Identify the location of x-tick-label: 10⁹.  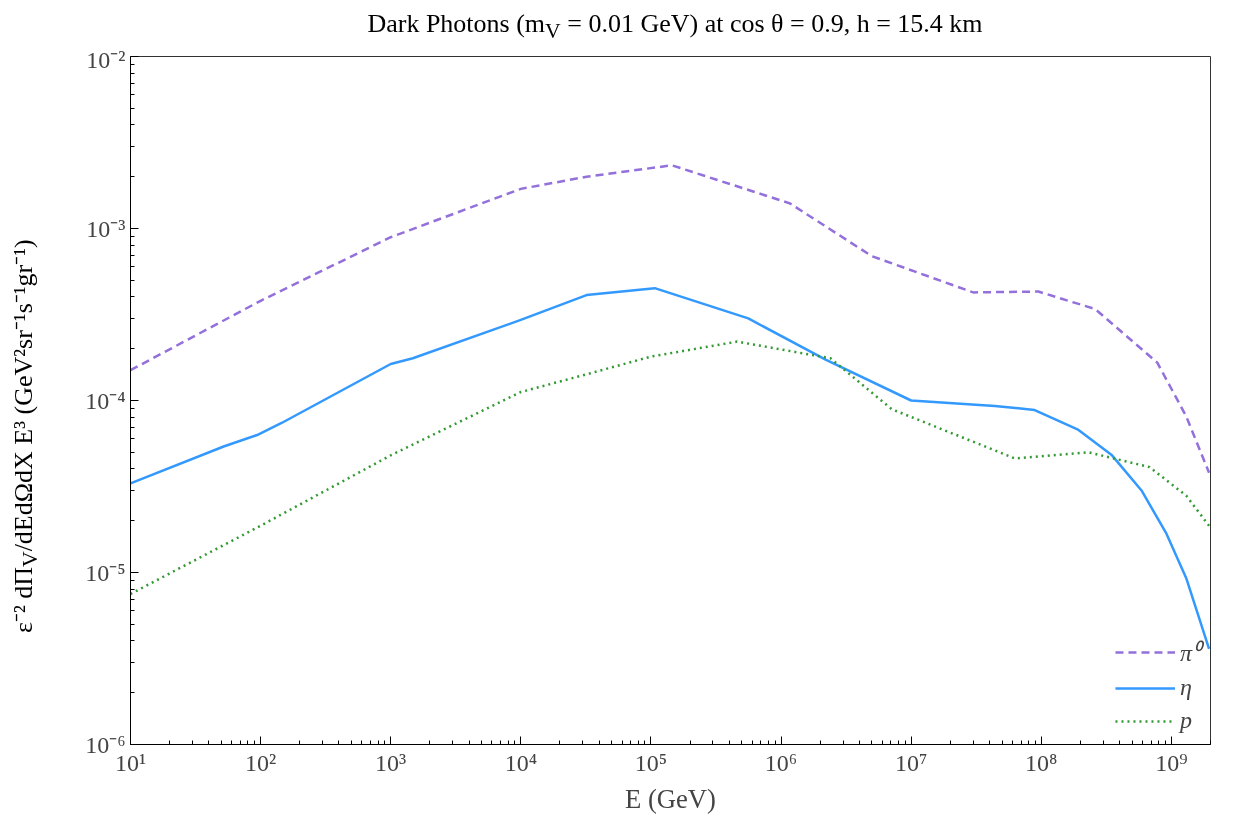
(1171, 762).